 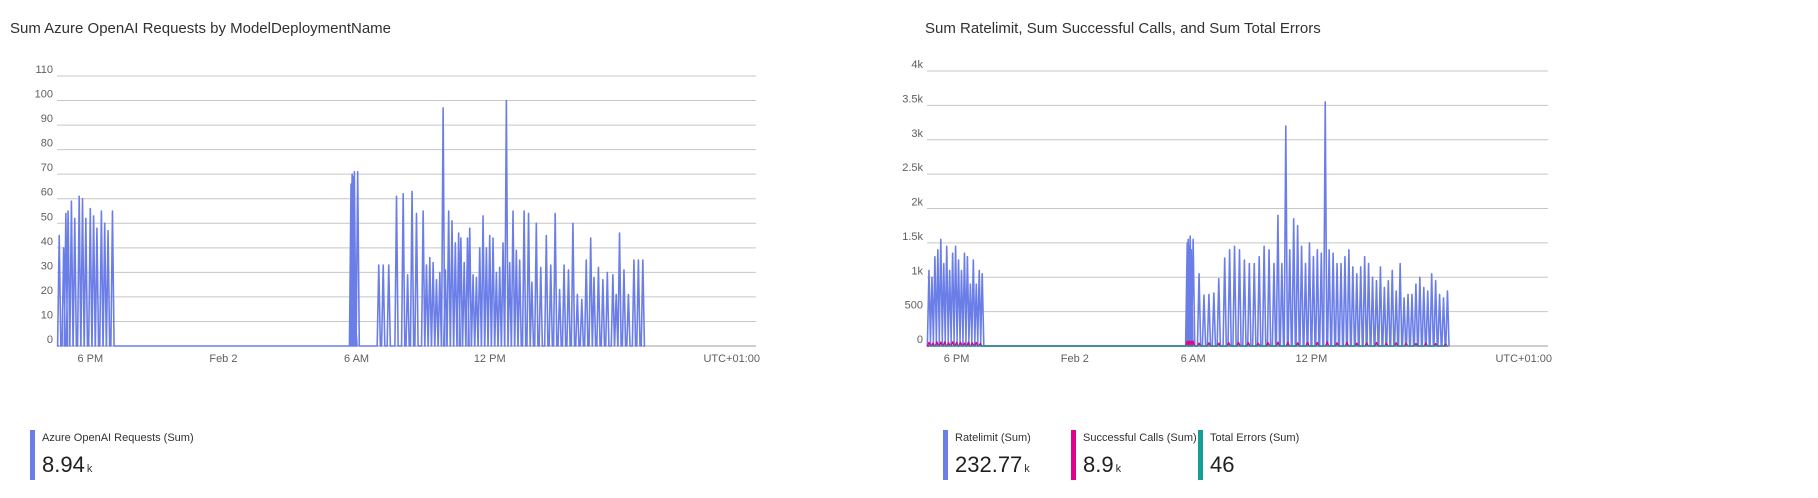 What do you see at coordinates (912, 237) in the screenshot?
I see `y-tick-label: 1.5k` at bounding box center [912, 237].